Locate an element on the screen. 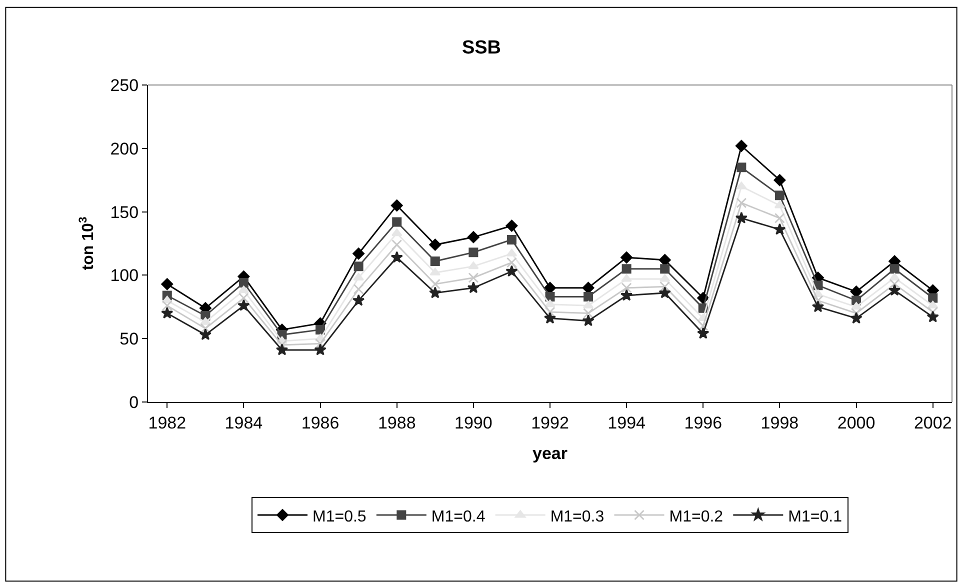 The image size is (963, 588). legend-label: M1=0.2 is located at coordinates (696, 517).